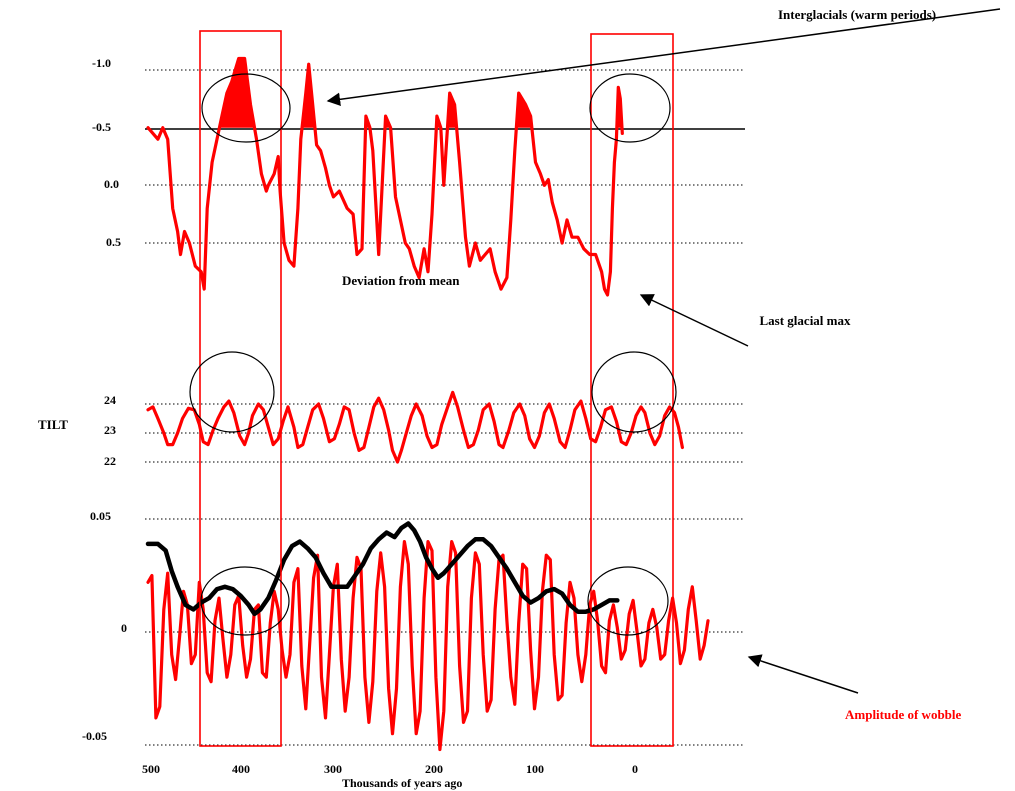  I want to click on last-glacial-max-arrow, so click(694, 320).